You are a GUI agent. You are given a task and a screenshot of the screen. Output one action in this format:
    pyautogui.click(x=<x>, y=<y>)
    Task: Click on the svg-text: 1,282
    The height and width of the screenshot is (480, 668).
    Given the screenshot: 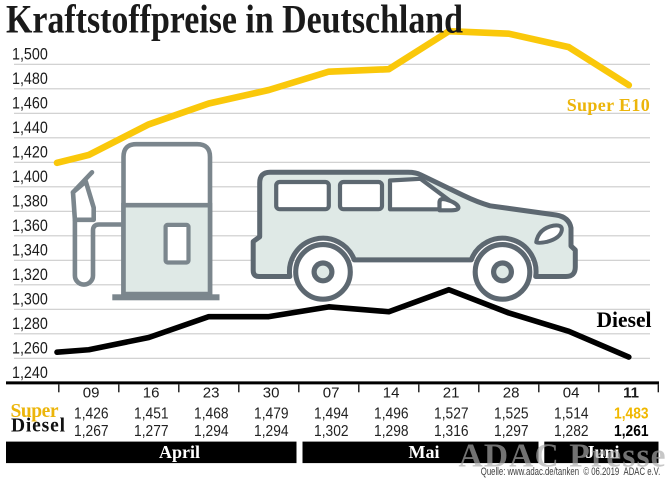 What is the action you would take?
    pyautogui.click(x=571, y=431)
    